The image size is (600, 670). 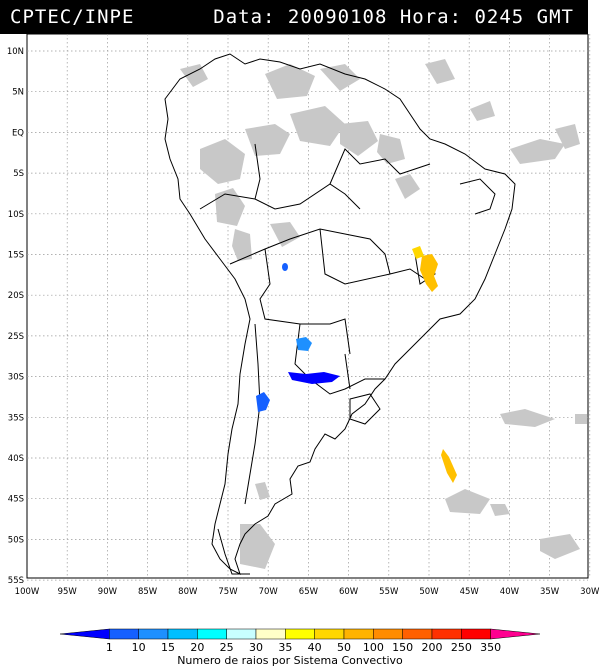 I want to click on latitude-label: 50S, so click(x=16, y=540).